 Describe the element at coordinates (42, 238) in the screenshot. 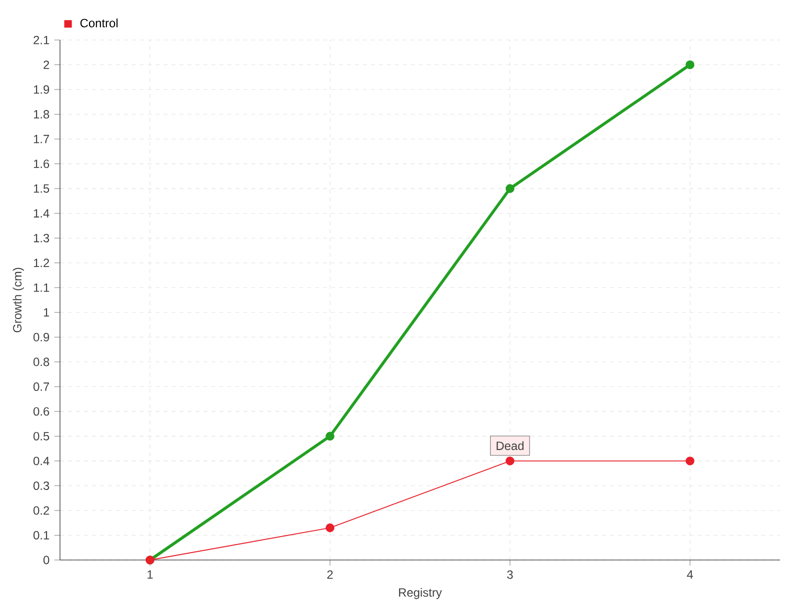

I see `y-tick-label: 1.3` at that location.